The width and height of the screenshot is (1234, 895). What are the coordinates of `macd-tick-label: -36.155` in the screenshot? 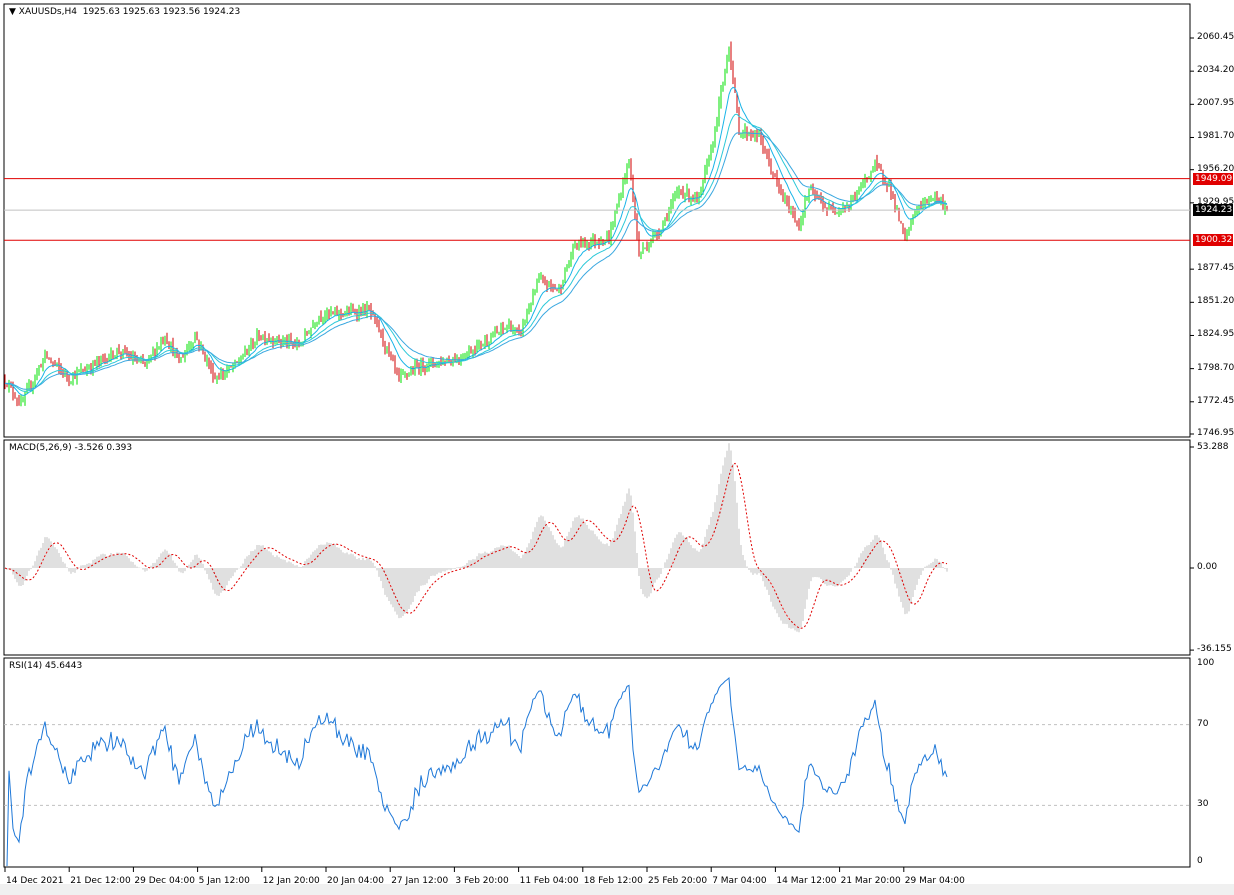 It's located at (1214, 649).